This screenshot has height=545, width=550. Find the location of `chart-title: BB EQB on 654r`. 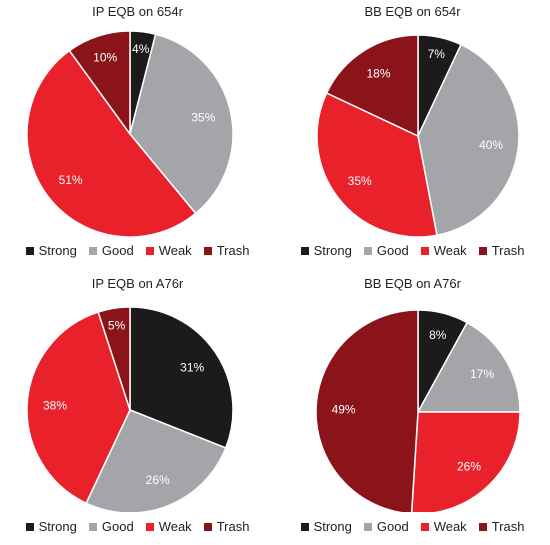

chart-title: BB EQB on 654r is located at coordinates (412, 11).